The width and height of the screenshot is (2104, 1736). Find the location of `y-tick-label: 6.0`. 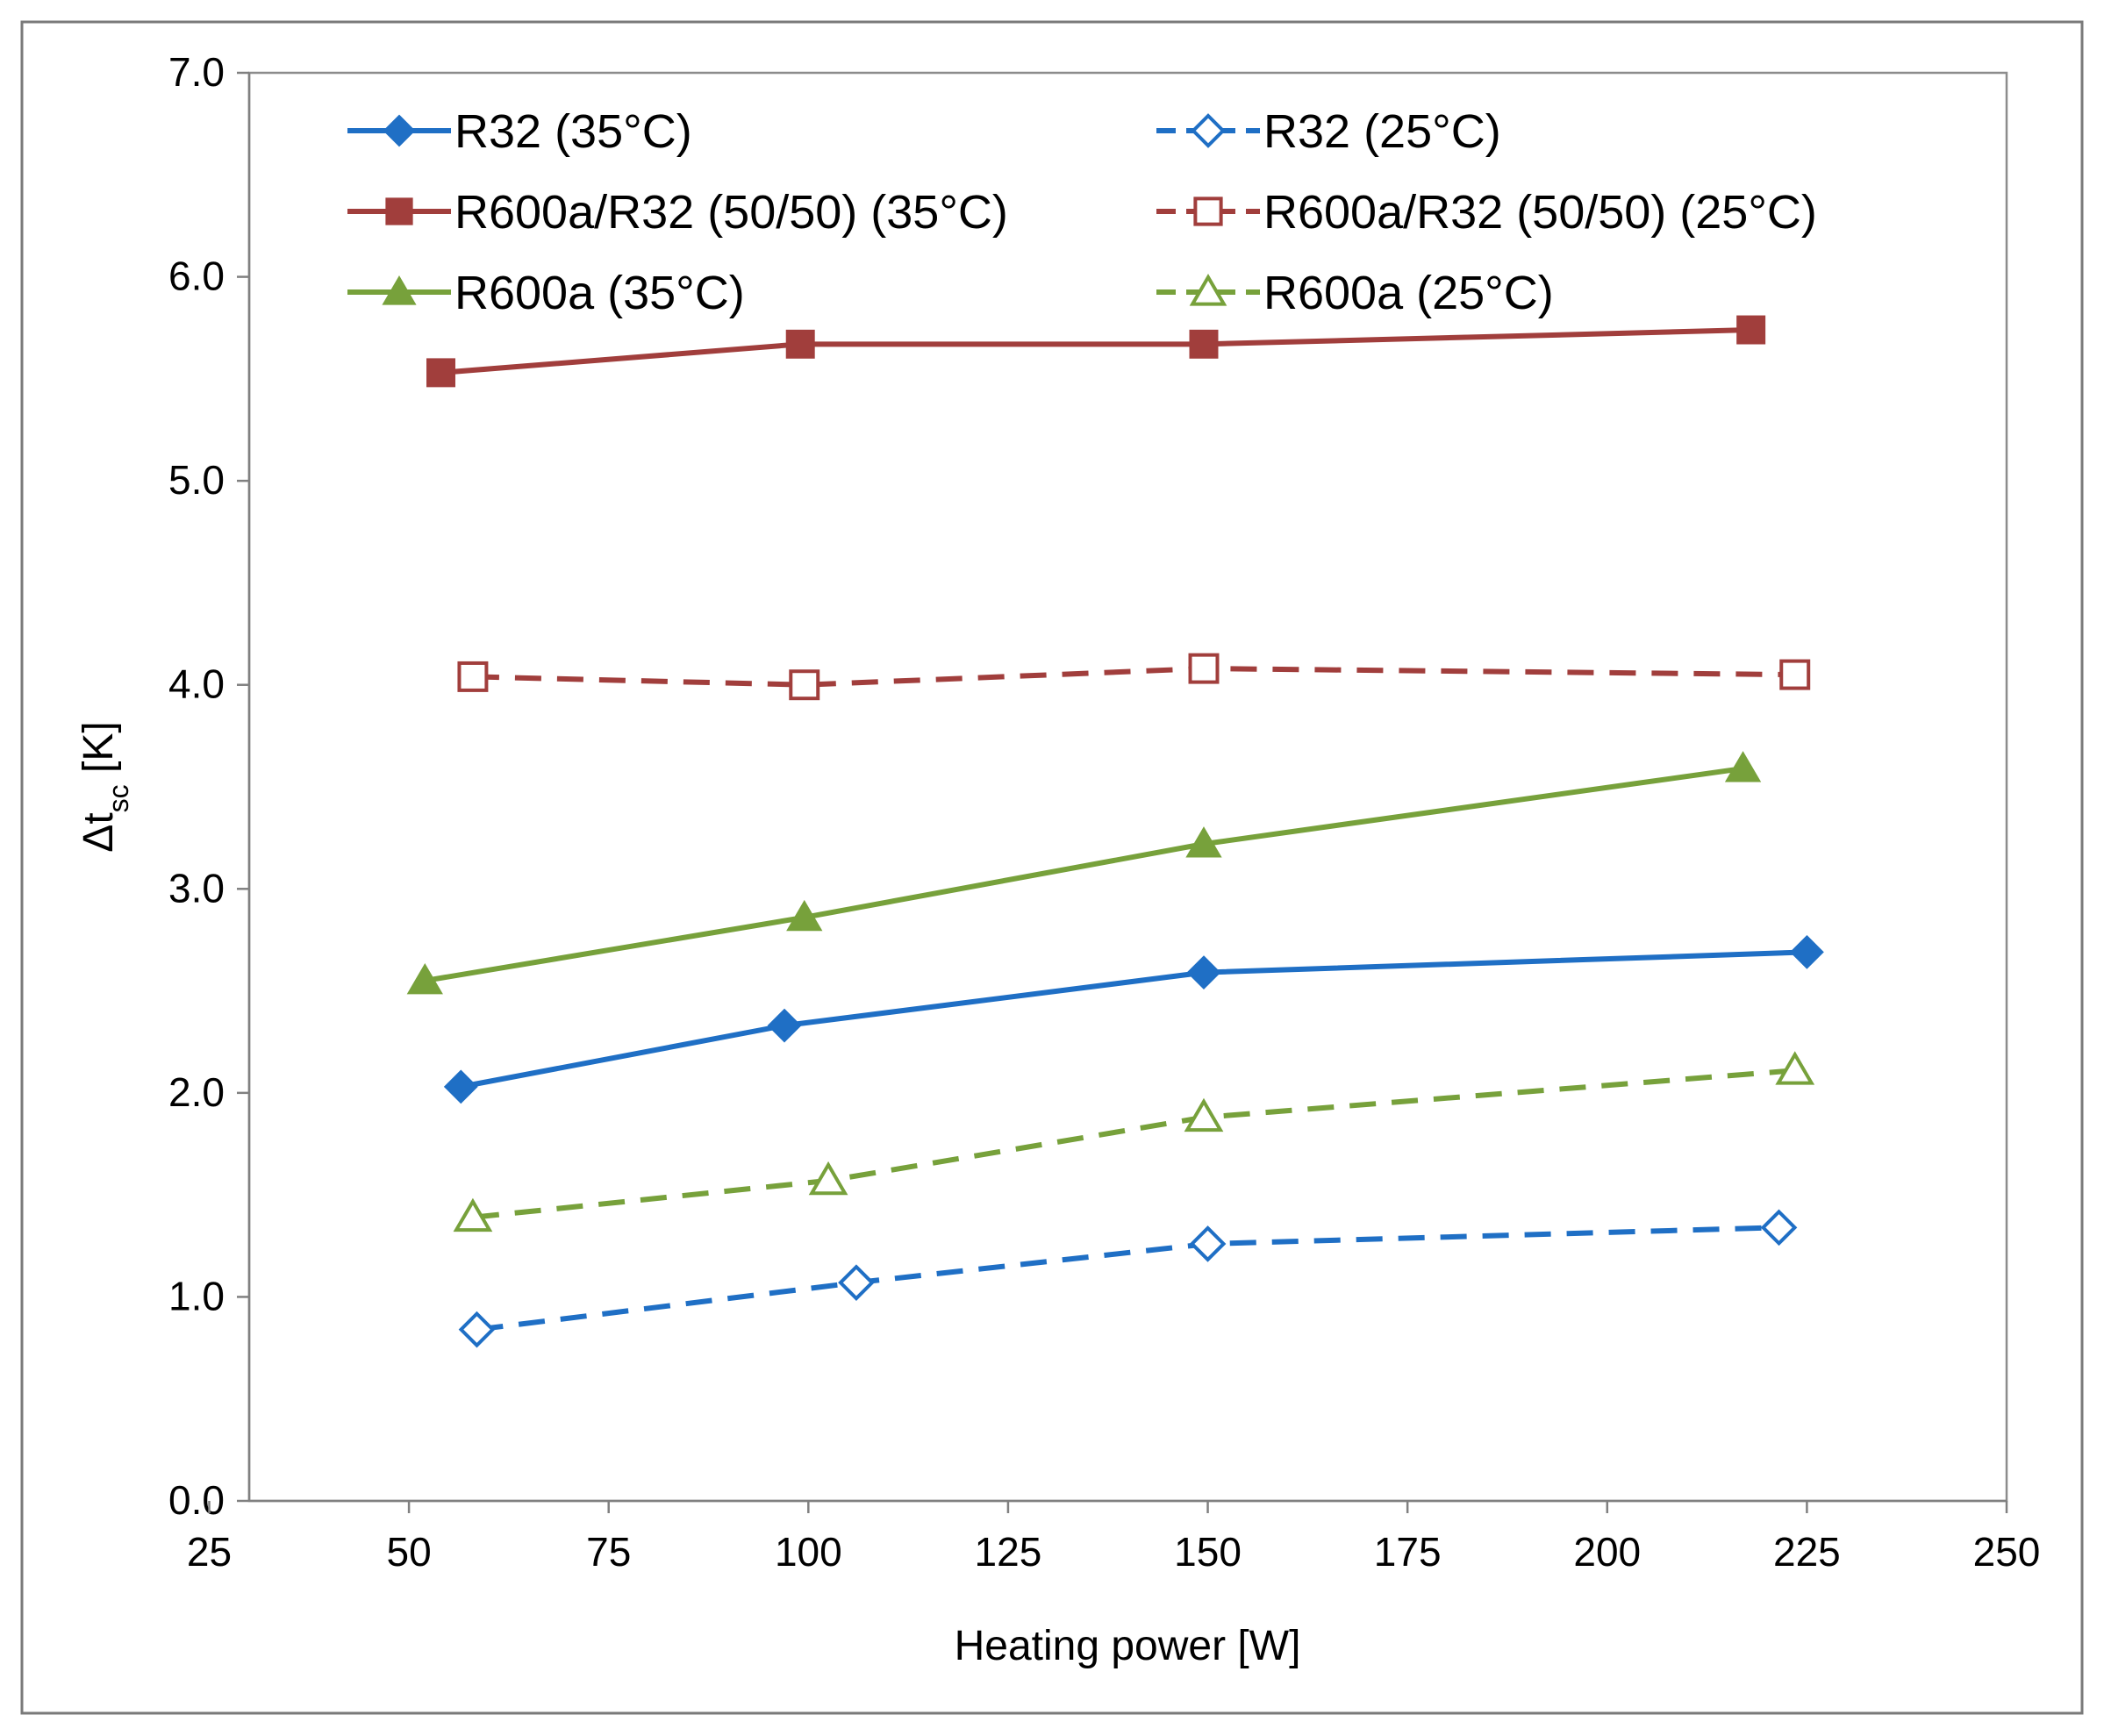

y-tick-label: 6.0 is located at coordinates (197, 276).